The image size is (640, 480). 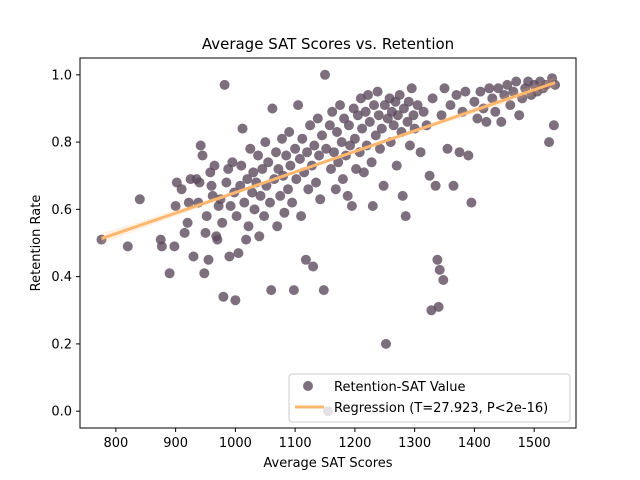 What do you see at coordinates (534, 443) in the screenshot?
I see `x-tick-label: 1500` at bounding box center [534, 443].